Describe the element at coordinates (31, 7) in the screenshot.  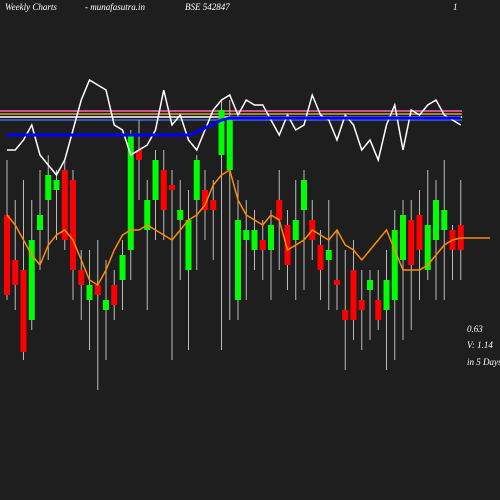
I see `chart-title: Weekly Charts` at that location.